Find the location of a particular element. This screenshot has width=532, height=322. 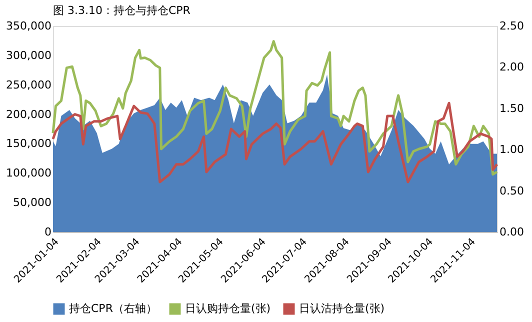

y-tick-label: 350,000 is located at coordinates (29, 26).